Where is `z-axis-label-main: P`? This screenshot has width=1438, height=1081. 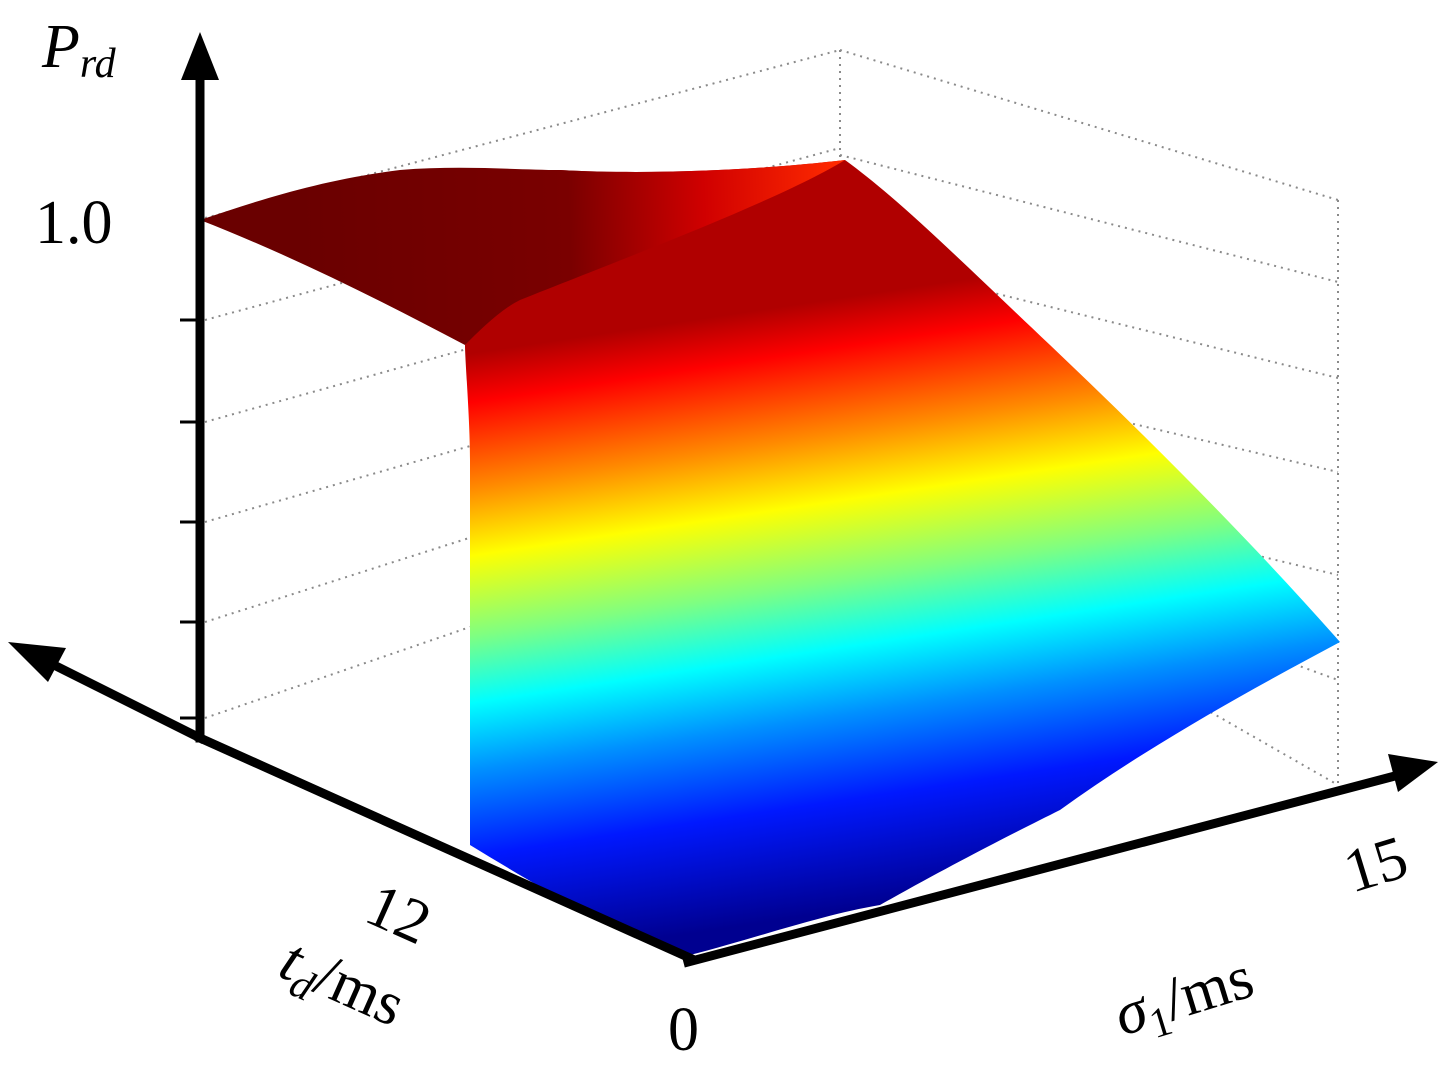 z-axis-label-main: P is located at coordinates (60, 47).